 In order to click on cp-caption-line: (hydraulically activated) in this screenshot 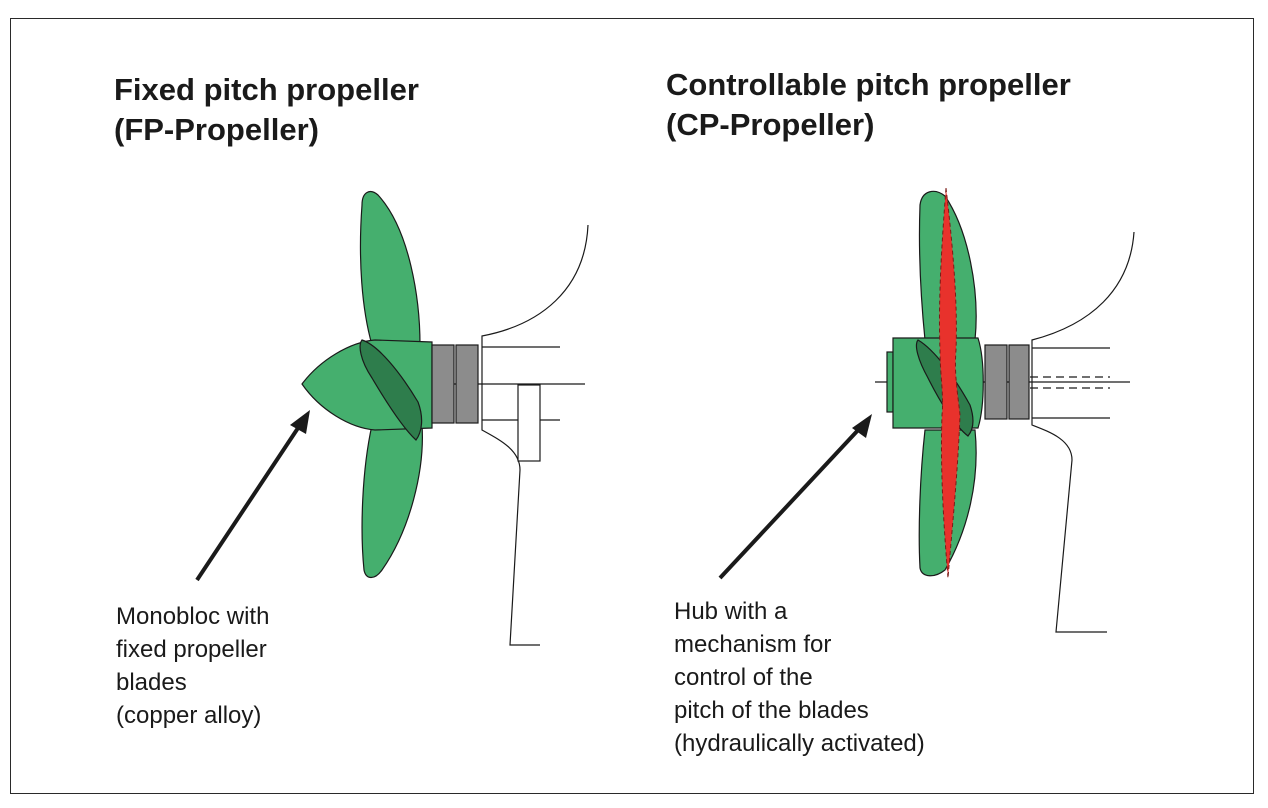, I will do `click(799, 743)`.